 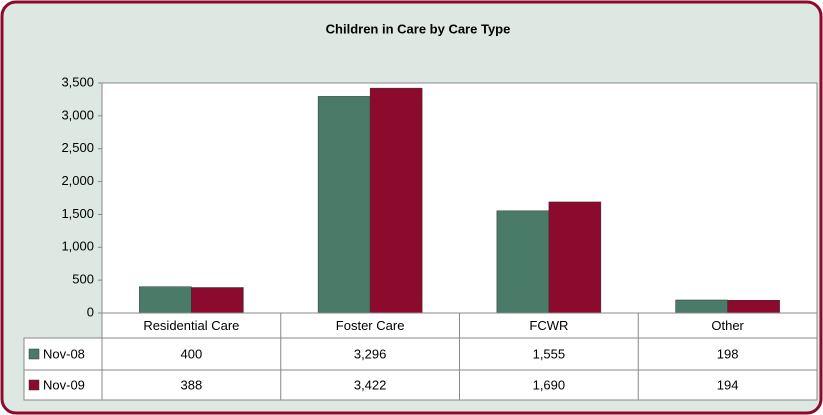 What do you see at coordinates (549, 384) in the screenshot?
I see `table-value: 1,690` at bounding box center [549, 384].